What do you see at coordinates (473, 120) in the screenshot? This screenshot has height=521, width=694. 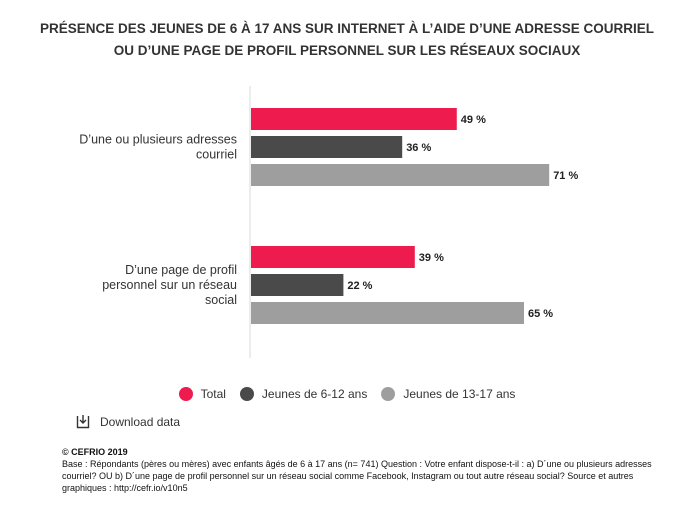 I see `data-label: 49 %` at bounding box center [473, 120].